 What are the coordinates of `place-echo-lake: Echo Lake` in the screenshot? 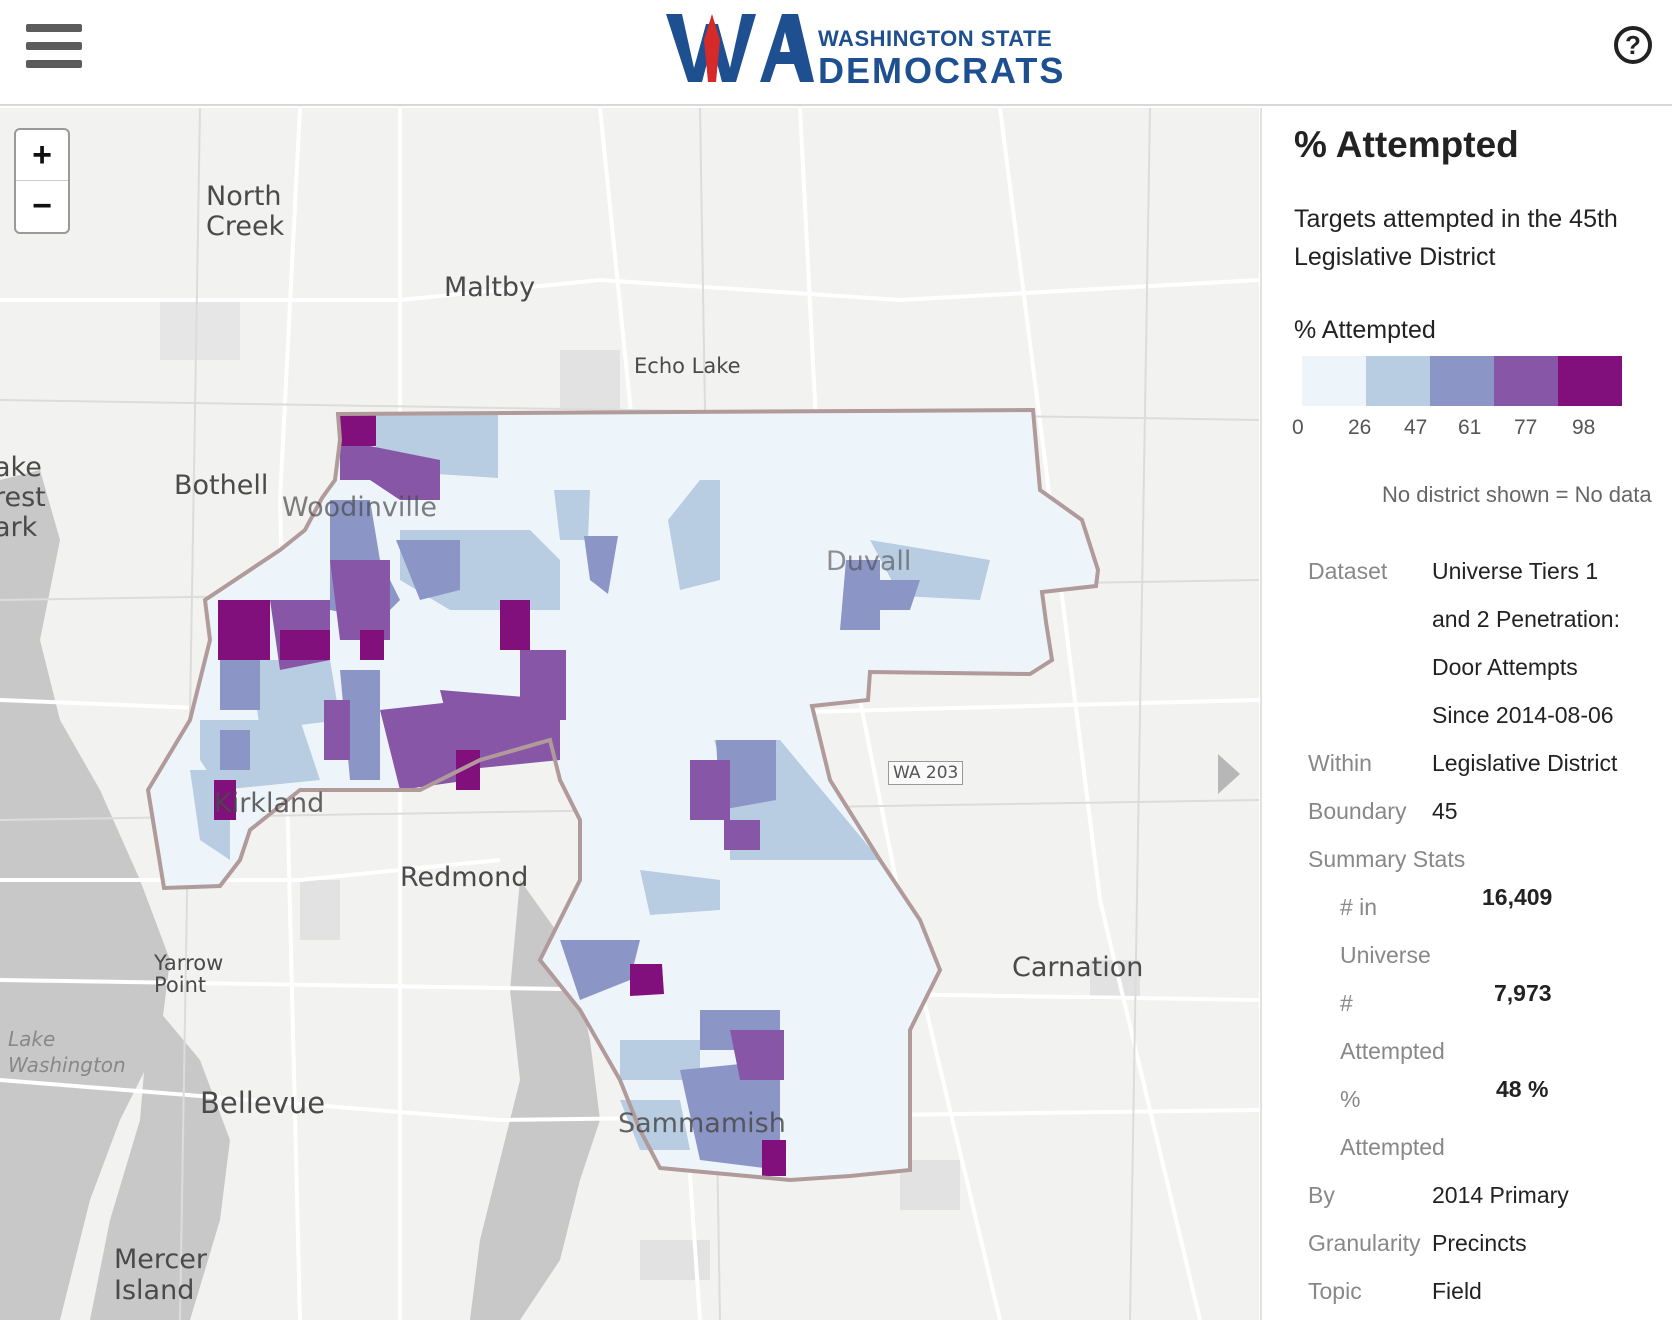 It's located at (687, 366).